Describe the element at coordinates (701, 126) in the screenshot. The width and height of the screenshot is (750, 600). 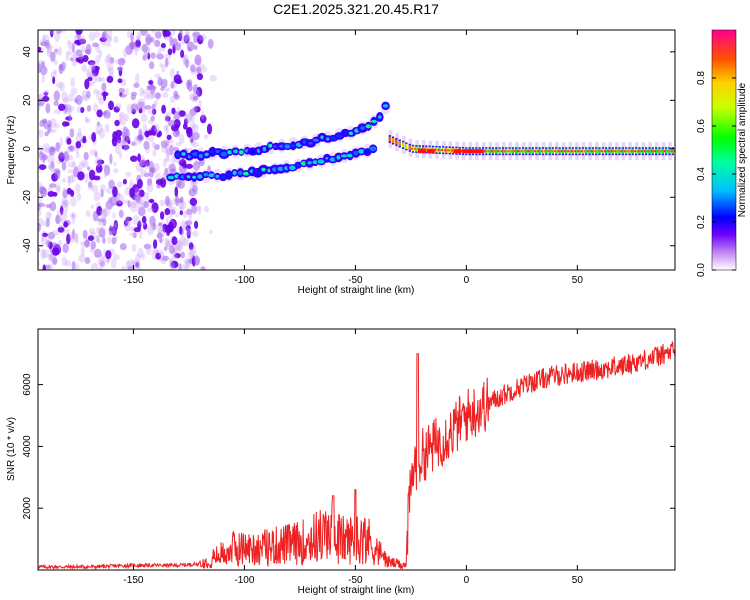
I see `colorbar-tick-label: 0.6` at that location.